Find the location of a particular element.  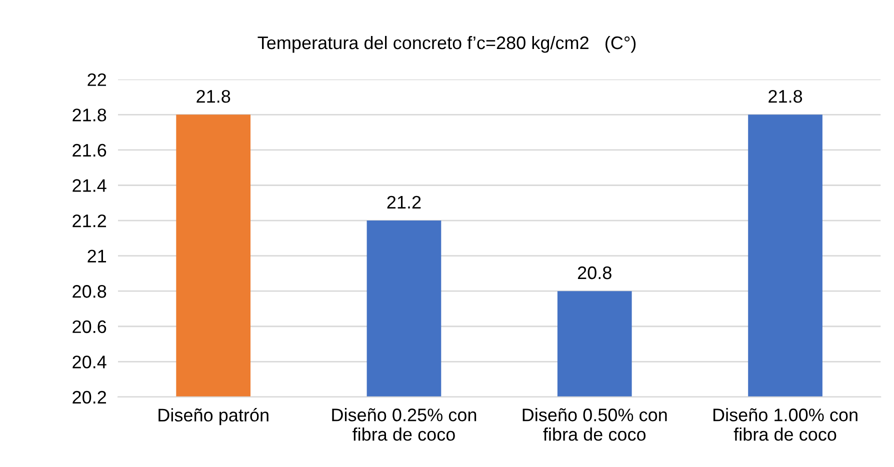

y-tick-label: 21 is located at coordinates (97, 256).